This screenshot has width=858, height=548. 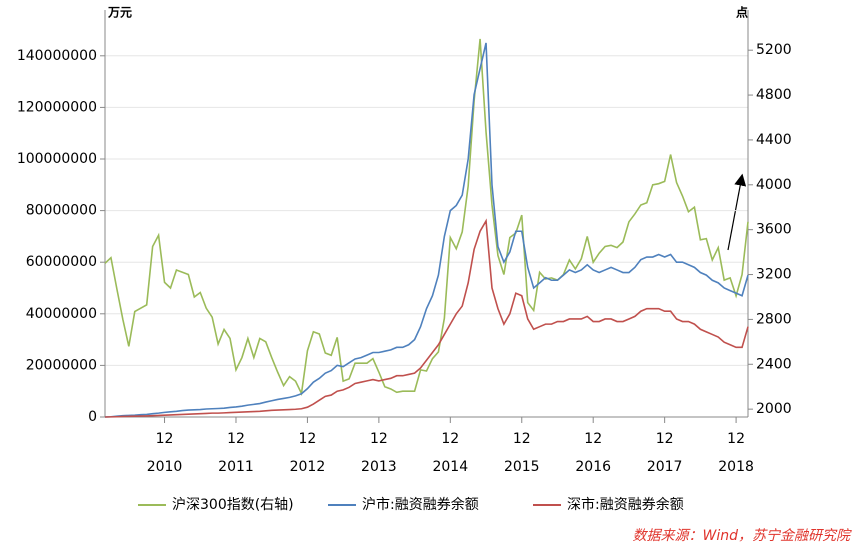 What do you see at coordinates (57, 159) in the screenshot?
I see `y-tick-label: 100000000` at bounding box center [57, 159].